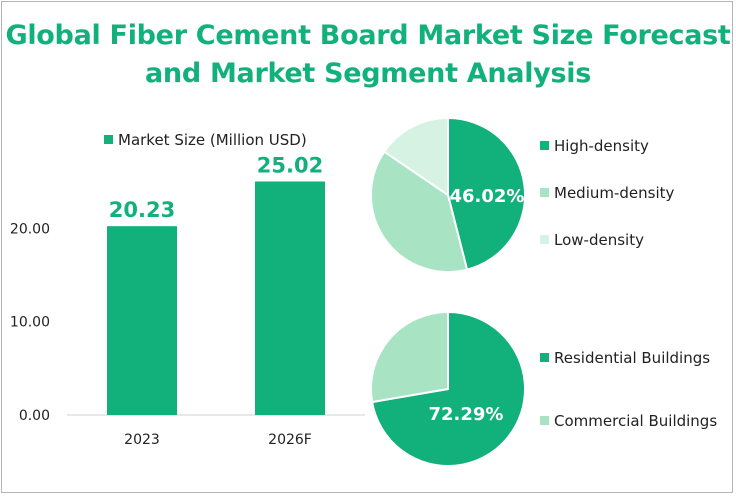  I want to click on pie1-legend-swatch-medium-density, so click(544, 192).